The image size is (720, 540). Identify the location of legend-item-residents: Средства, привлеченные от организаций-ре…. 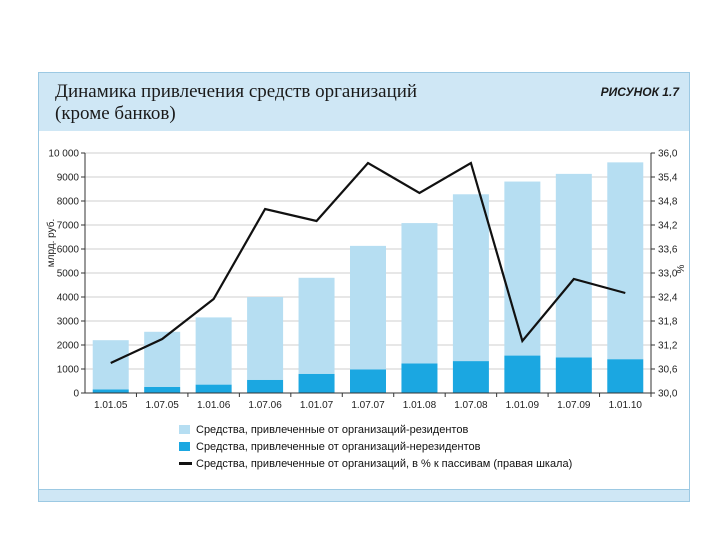
(419, 429).